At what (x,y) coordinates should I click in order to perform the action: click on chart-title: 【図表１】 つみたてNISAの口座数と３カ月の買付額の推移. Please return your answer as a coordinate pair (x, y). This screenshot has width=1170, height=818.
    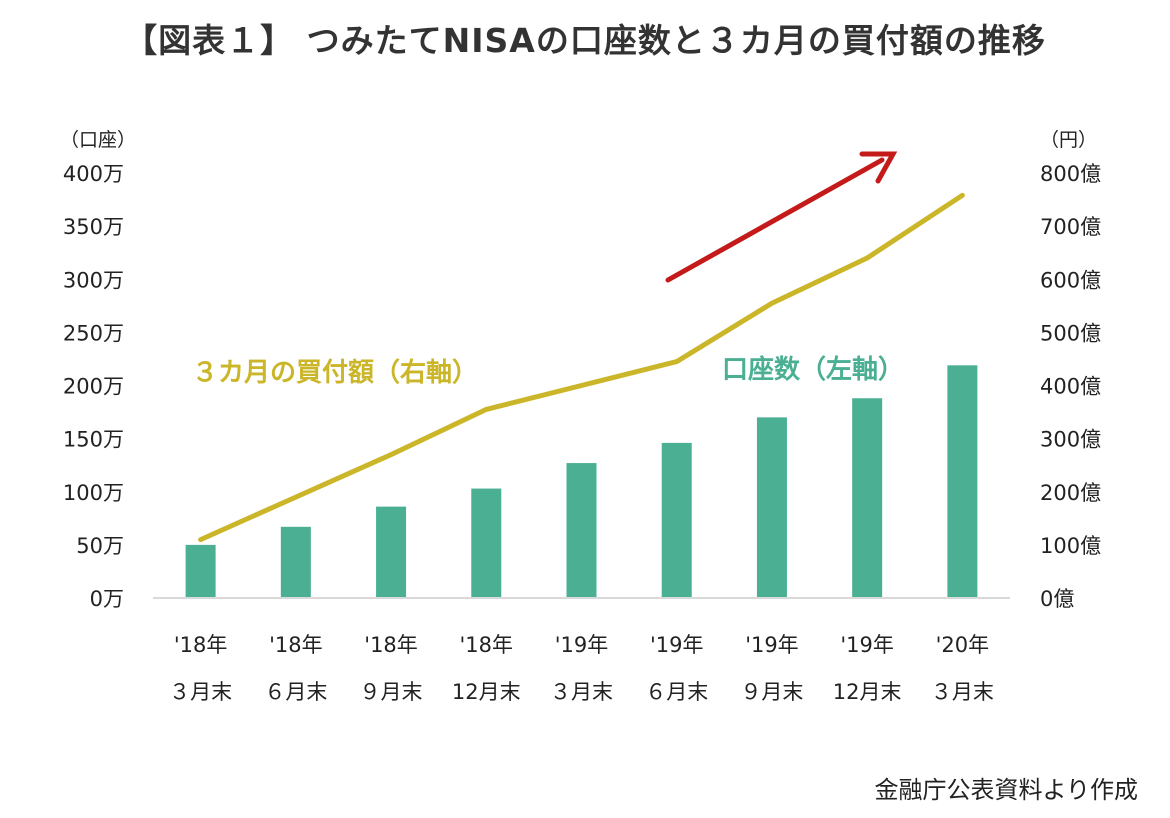
    Looking at the image, I should click on (585, 40).